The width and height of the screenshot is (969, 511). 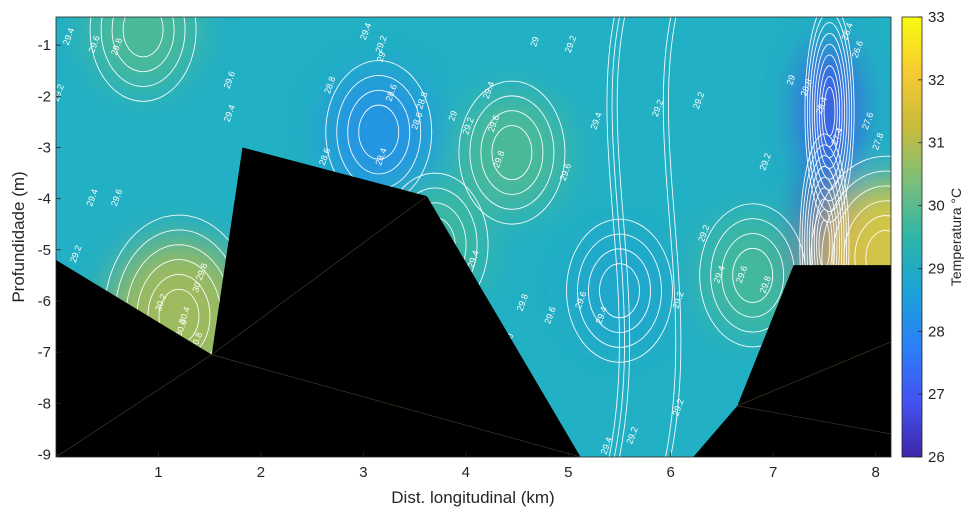 What do you see at coordinates (936, 80) in the screenshot?
I see `colorbar-tick-label: 32` at bounding box center [936, 80].